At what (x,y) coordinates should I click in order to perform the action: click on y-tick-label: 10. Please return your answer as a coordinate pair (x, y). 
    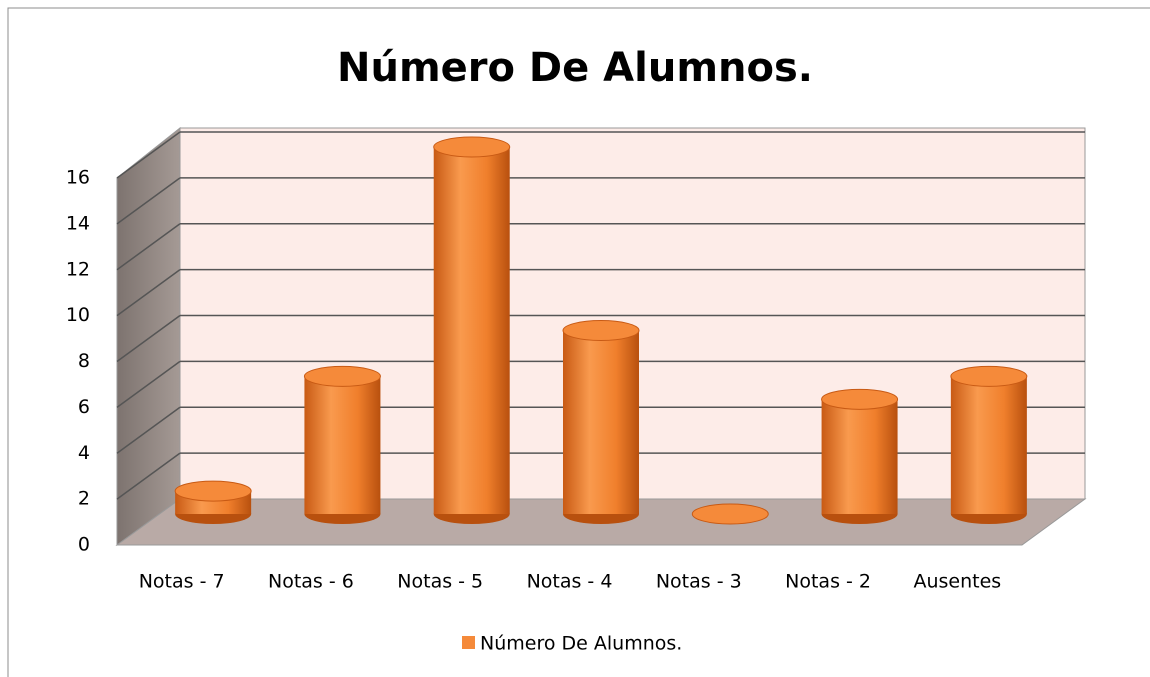
    Looking at the image, I should click on (78, 315).